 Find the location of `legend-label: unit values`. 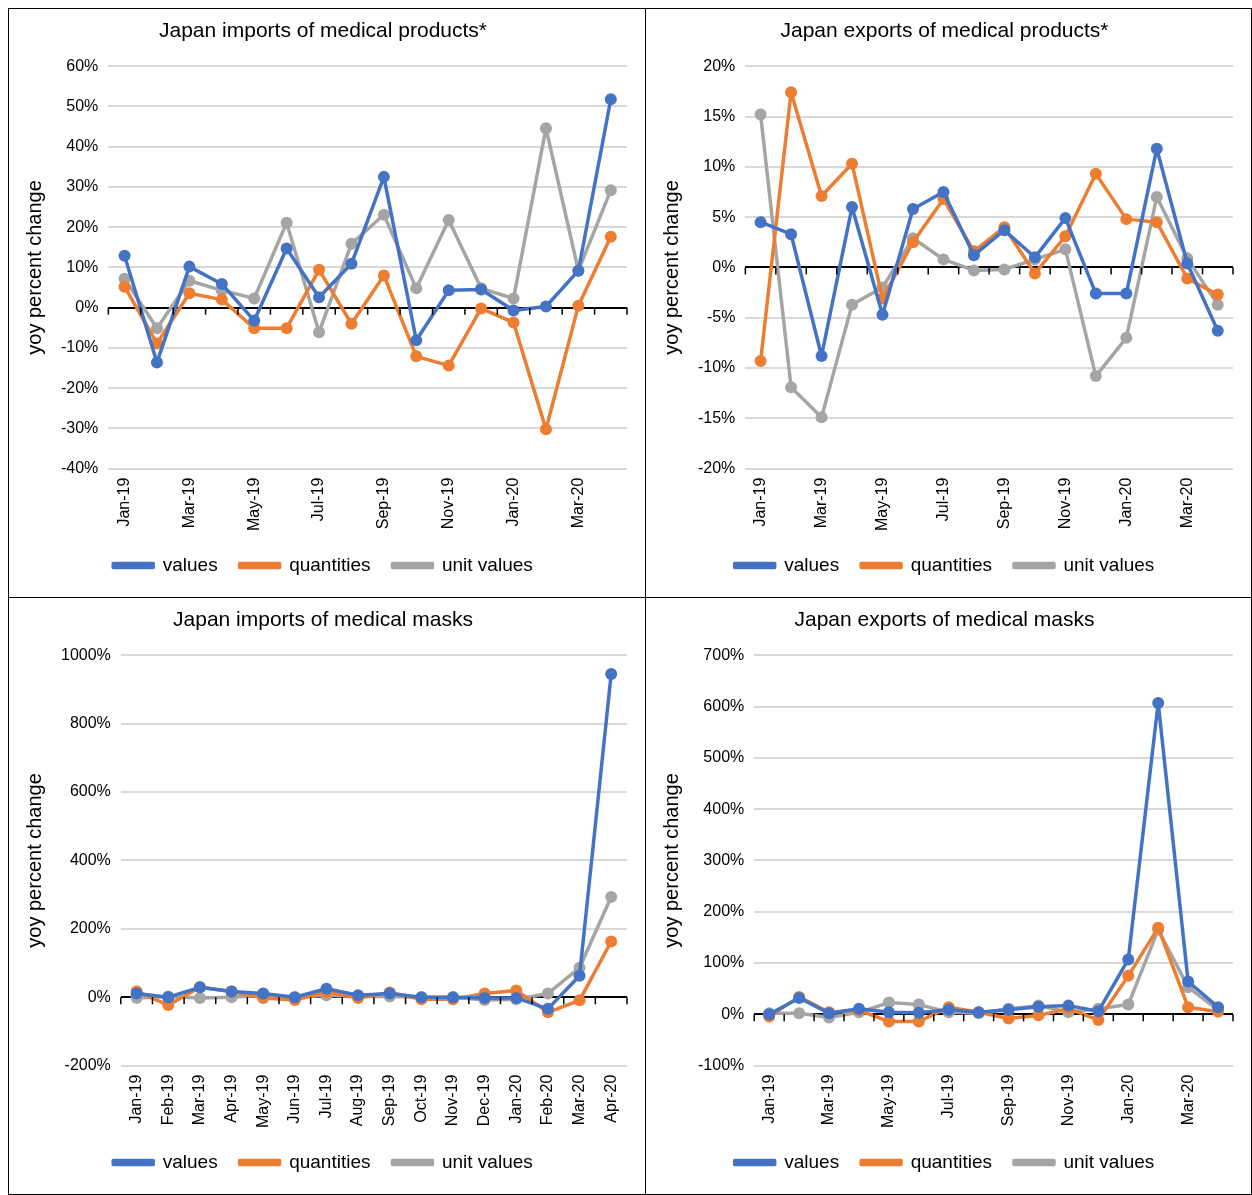

legend-label: unit values is located at coordinates (487, 564).